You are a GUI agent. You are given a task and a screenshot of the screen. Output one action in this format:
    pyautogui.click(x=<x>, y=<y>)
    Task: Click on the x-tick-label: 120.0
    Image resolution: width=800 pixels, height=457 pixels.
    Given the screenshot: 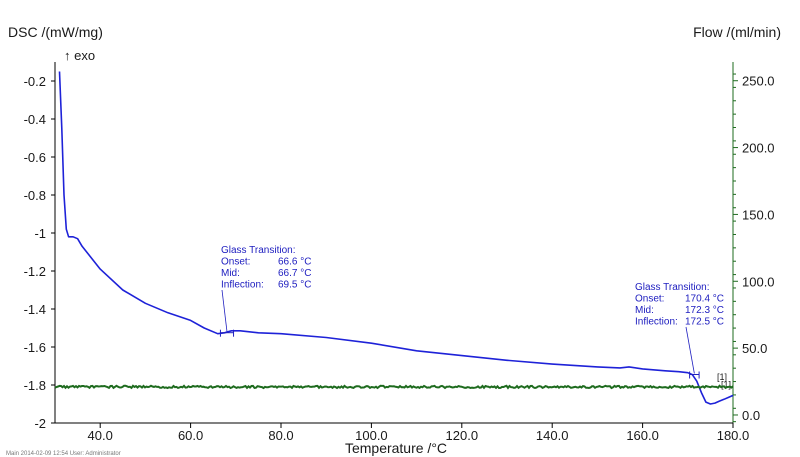 What is the action you would take?
    pyautogui.click(x=462, y=435)
    